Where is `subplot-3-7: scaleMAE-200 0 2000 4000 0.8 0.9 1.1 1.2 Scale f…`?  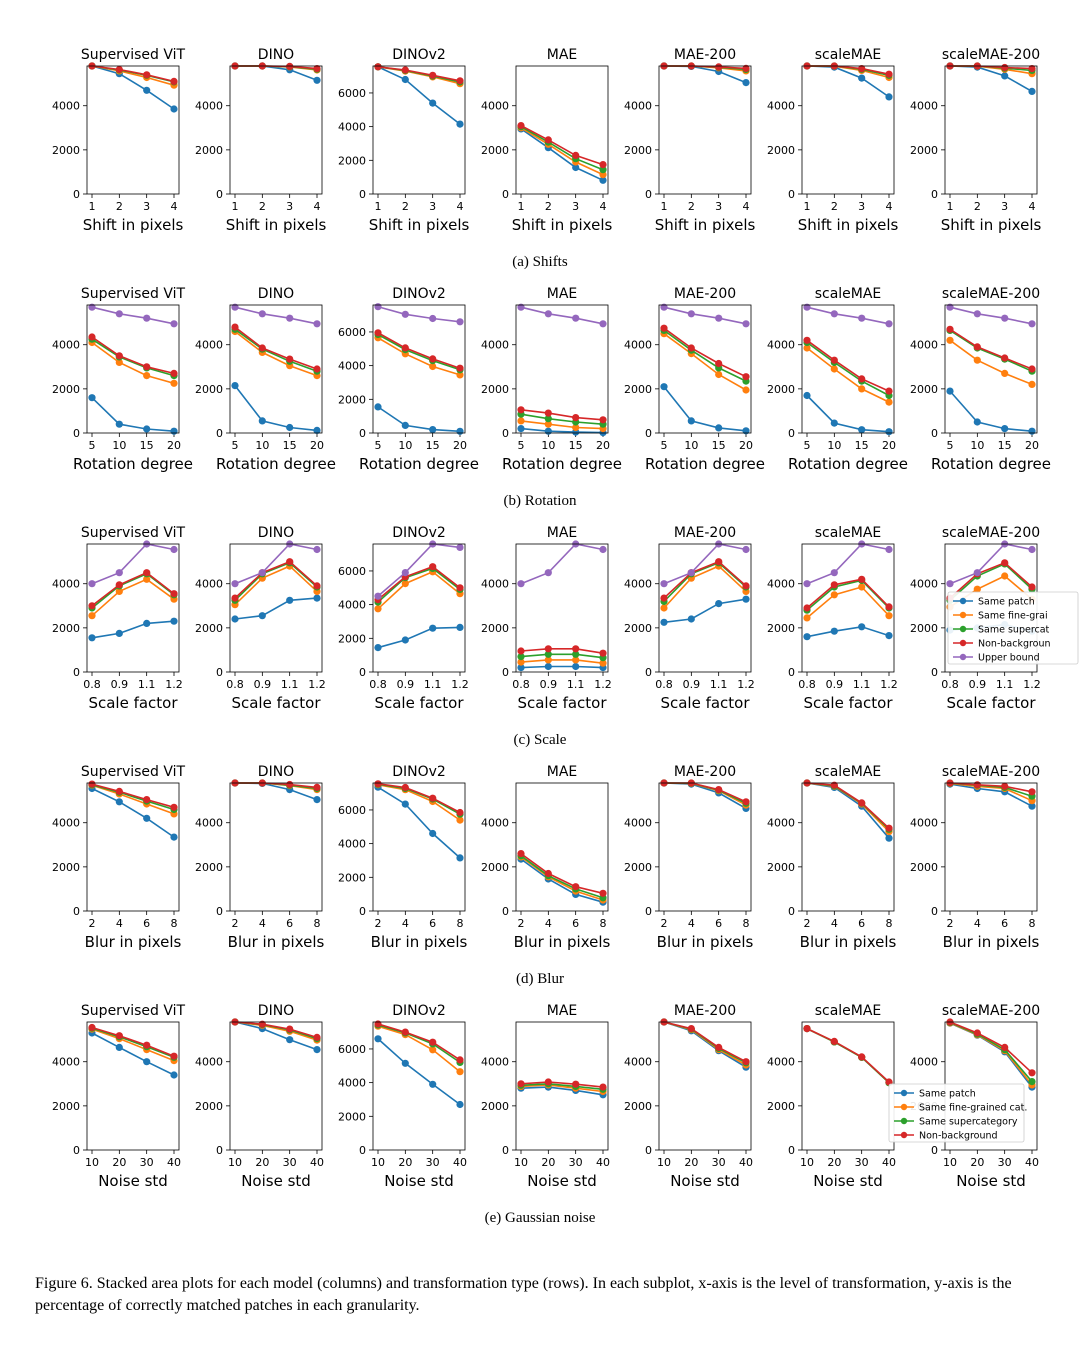 subplot-3-7: scaleMAE-200 0 2000 4000 0.8 0.9 1.1 1.2 Scale f… is located at coordinates (994, 618).